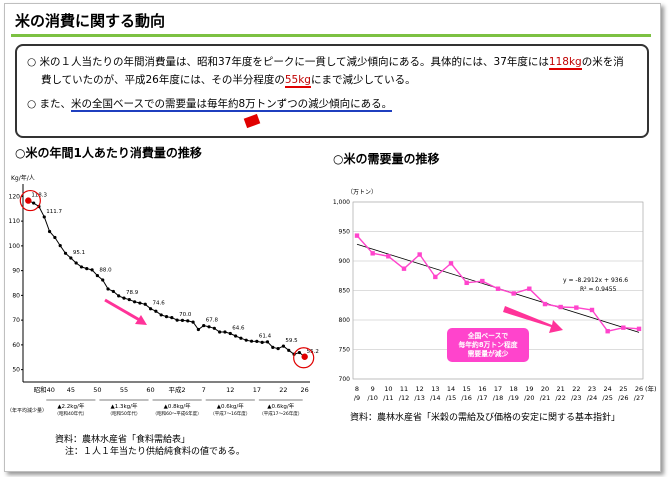  I want to click on y-tick-label: 50, so click(16, 370).